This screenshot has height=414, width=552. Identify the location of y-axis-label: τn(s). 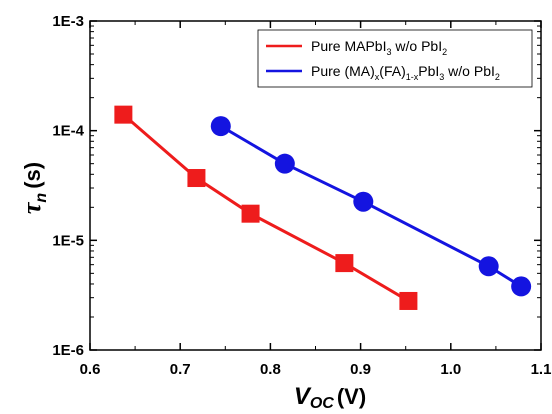
(33, 188).